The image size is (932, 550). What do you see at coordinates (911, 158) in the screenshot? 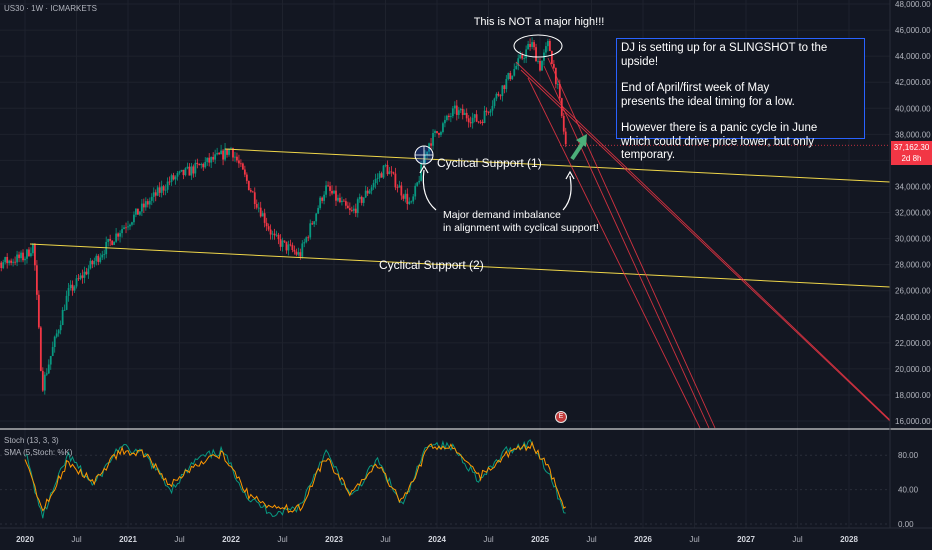
I see `bar-countdown: 2d 8h` at bounding box center [911, 158].